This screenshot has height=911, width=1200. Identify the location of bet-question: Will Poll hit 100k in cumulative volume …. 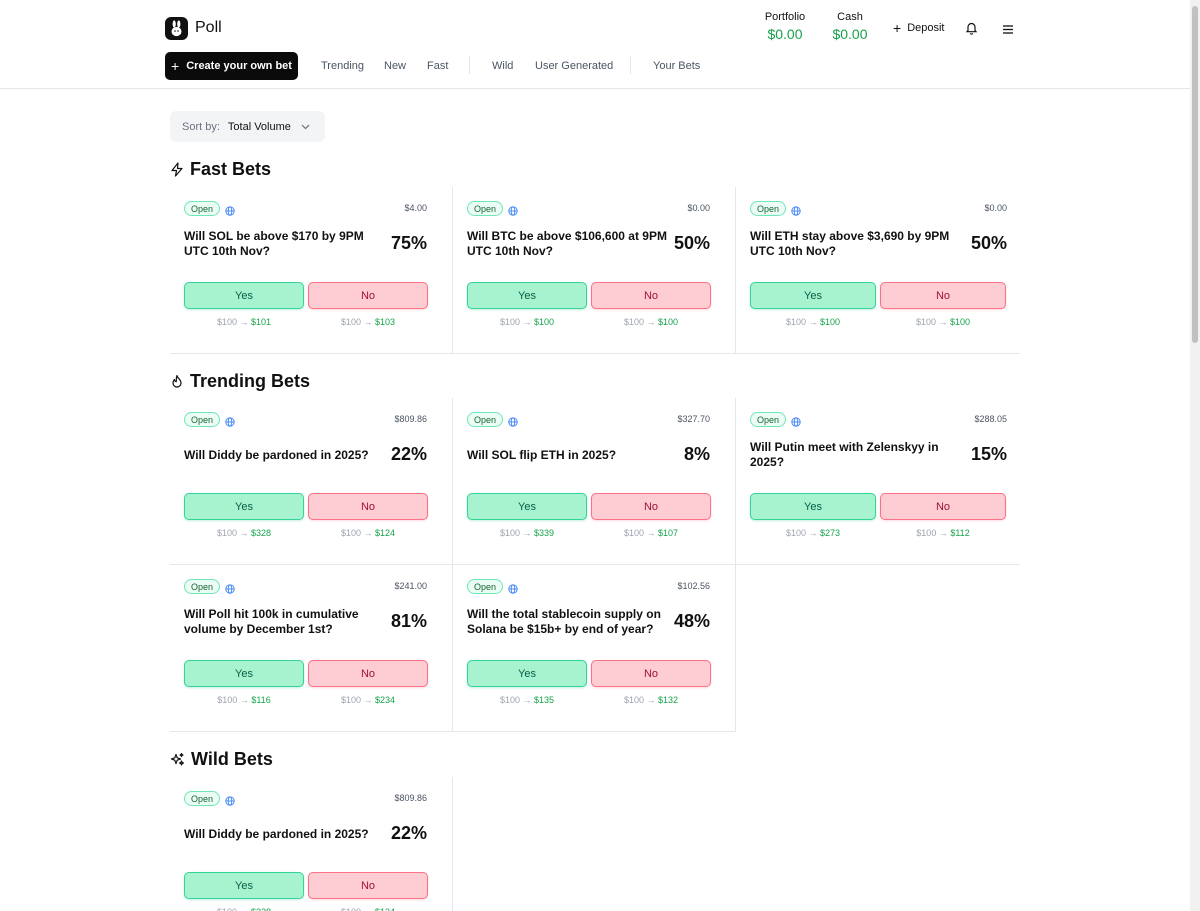
(271, 621).